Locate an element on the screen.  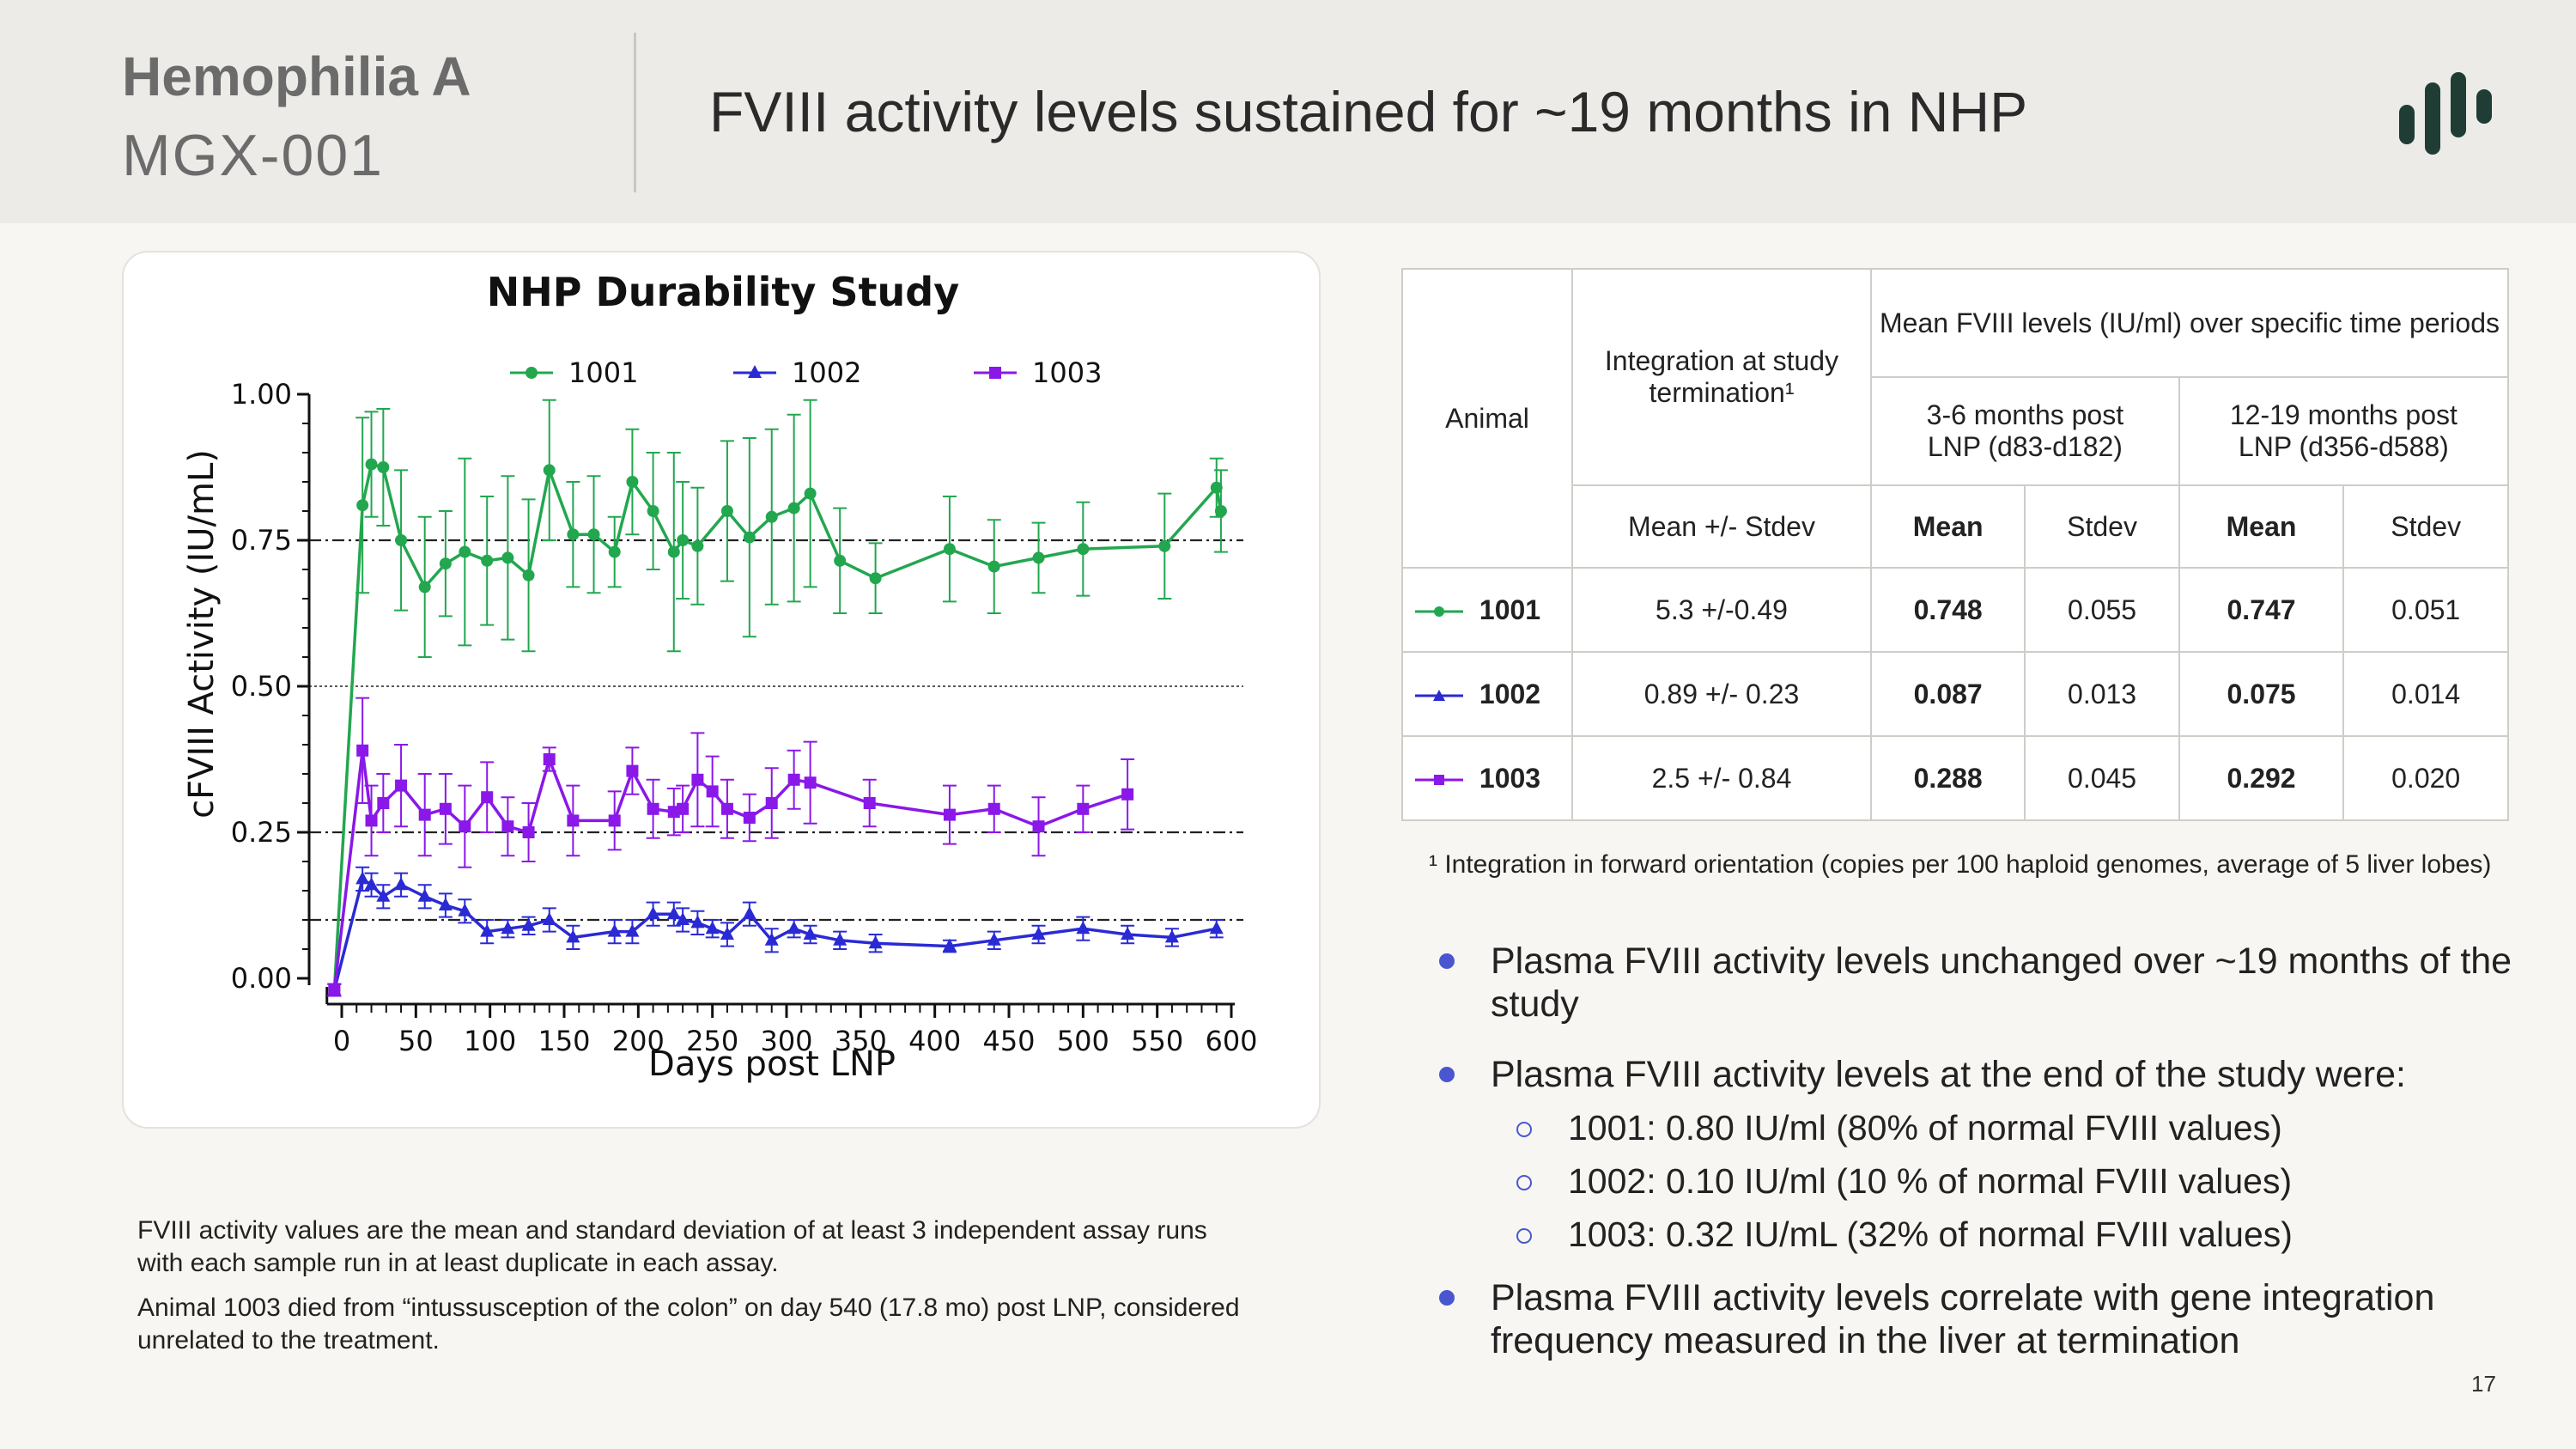
header-animal: Animal is located at coordinates (1487, 418).